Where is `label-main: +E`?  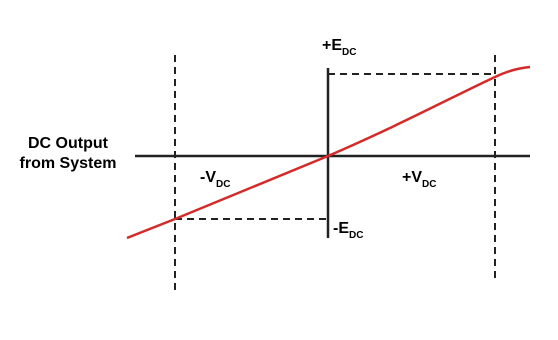 label-main: +E is located at coordinates (332, 45).